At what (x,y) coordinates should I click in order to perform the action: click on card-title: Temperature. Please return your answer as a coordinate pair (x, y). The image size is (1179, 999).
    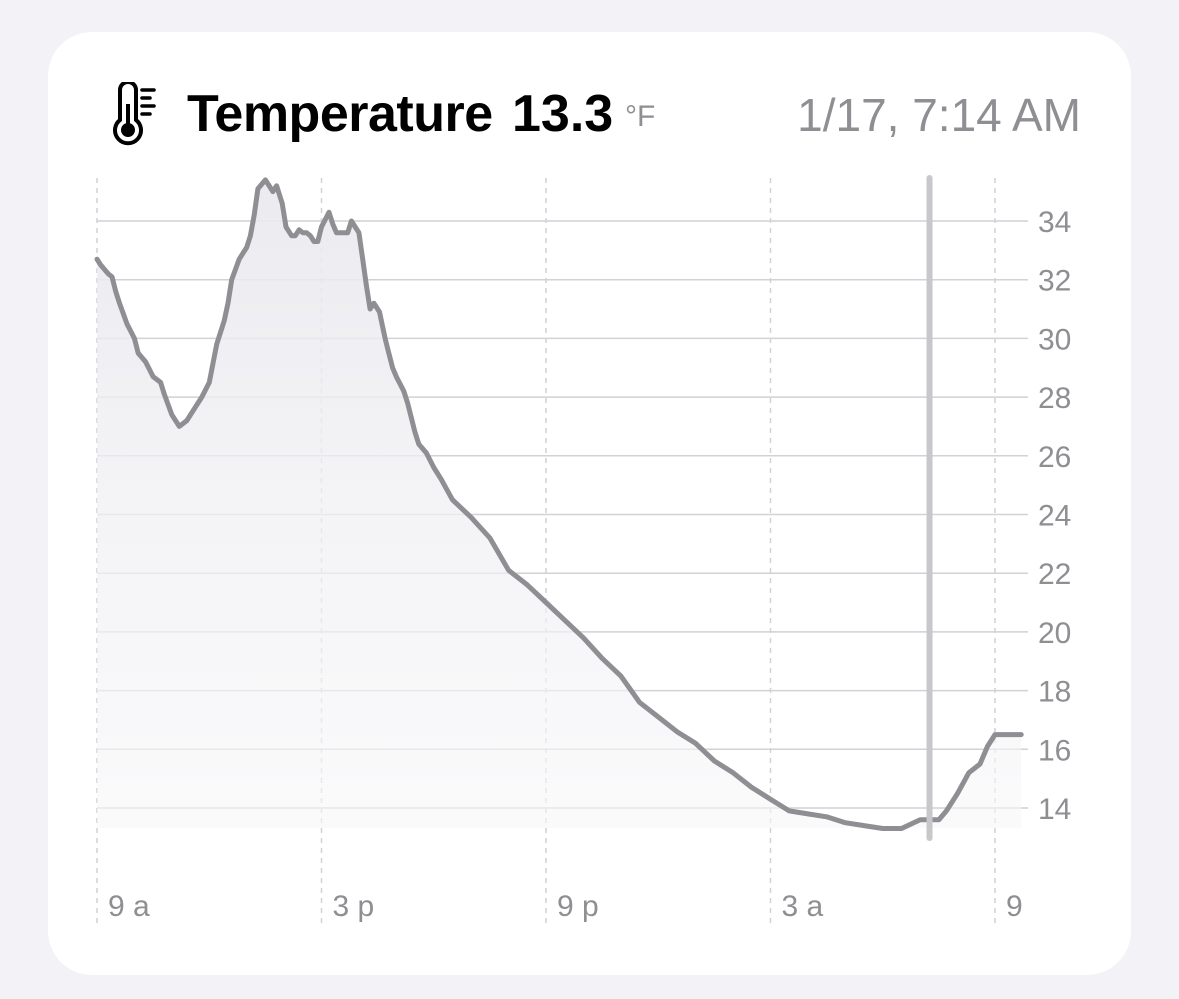
    Looking at the image, I should click on (340, 114).